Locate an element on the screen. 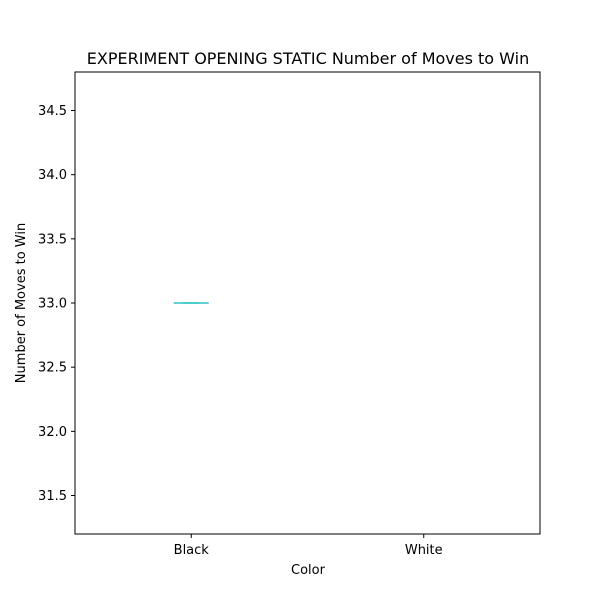 Image resolution: width=600 pixels, height=600 pixels. x-tick-label: White is located at coordinates (424, 550).